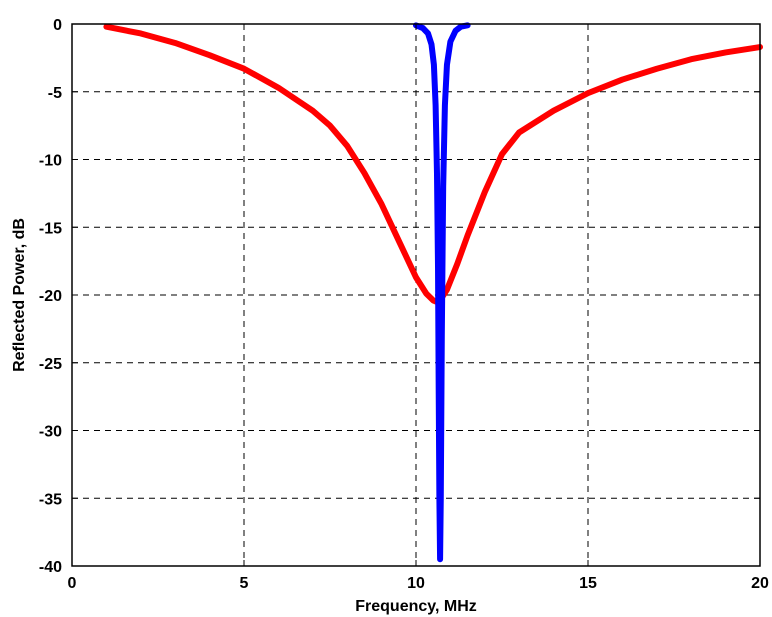 The height and width of the screenshot is (617, 772). Describe the element at coordinates (416, 583) in the screenshot. I see `x-tick-label: 10` at that location.